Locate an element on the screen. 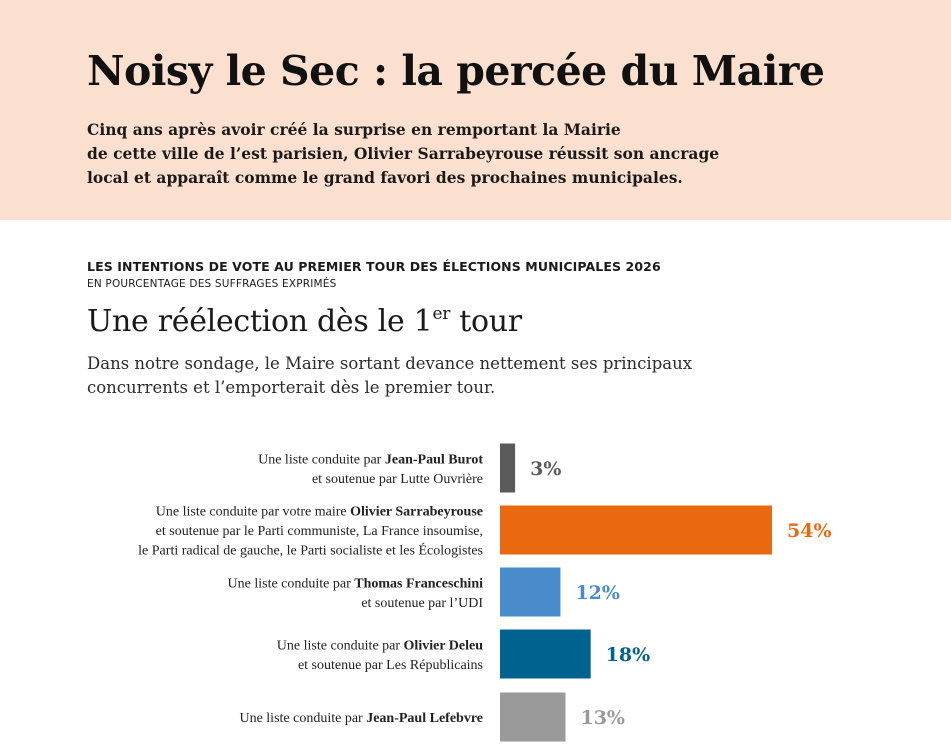 The width and height of the screenshot is (951, 751). category-label-text: Une liste conduite par votre maire is located at coordinates (253, 512).